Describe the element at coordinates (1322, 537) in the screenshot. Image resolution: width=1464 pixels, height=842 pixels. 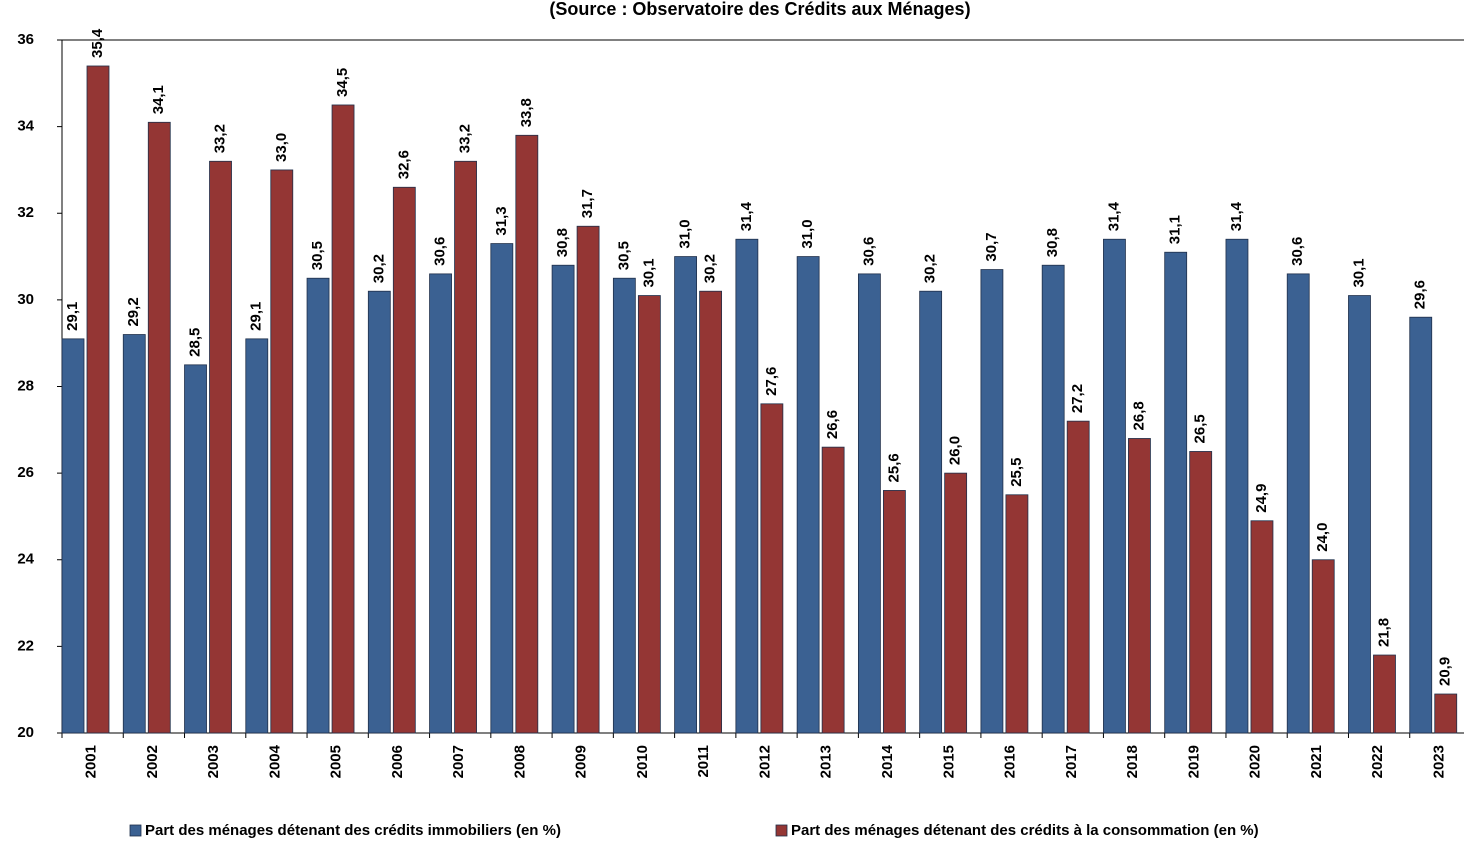
I see `value-label: 24,0` at that location.